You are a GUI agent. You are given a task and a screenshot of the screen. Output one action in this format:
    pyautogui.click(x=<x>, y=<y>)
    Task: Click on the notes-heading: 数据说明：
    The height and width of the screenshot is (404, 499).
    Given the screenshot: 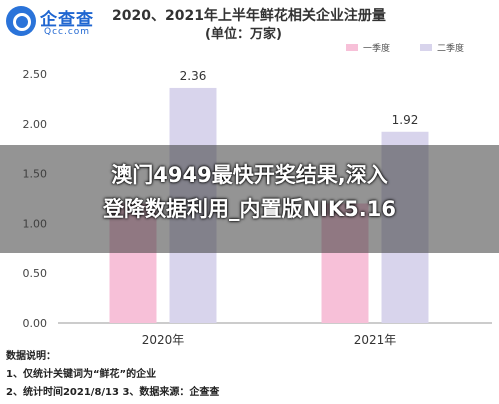 What is the action you would take?
    pyautogui.click(x=31, y=356)
    